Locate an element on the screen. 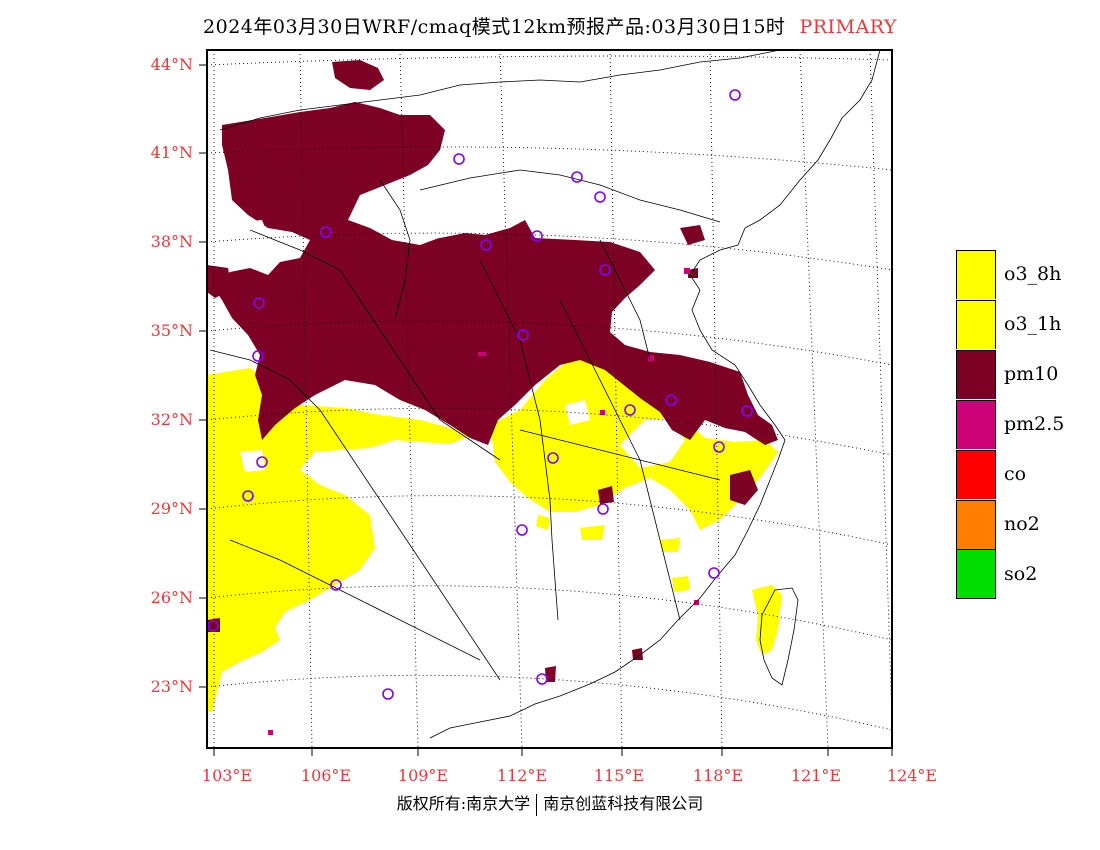 This screenshot has height=850, width=1100. legend-item-o3-1h: o3_1h is located at coordinates (1010, 324).